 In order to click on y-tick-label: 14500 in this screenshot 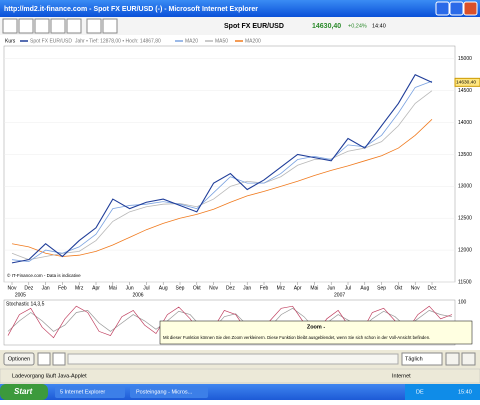, I will do `click(465, 91)`.